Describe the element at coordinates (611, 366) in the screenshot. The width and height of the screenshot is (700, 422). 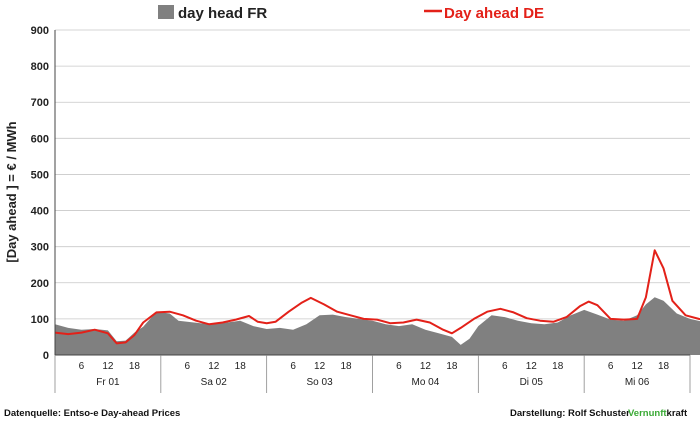
I see `hour-tick-label-5-6: 6` at that location.